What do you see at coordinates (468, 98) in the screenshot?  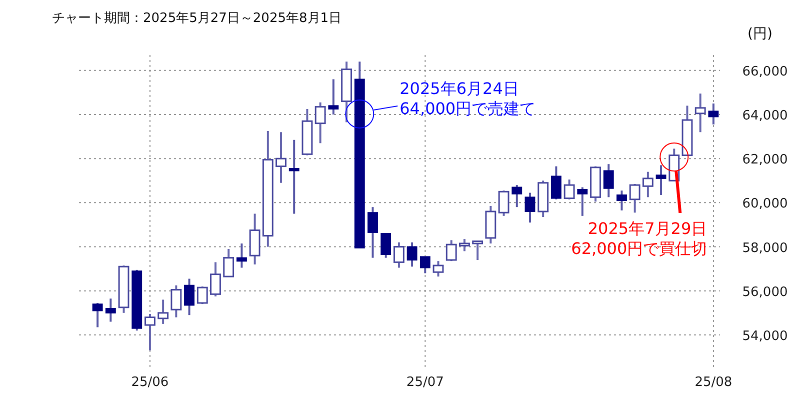 I see `annotation: 2025年6月24日 64,000円で売建て` at bounding box center [468, 98].